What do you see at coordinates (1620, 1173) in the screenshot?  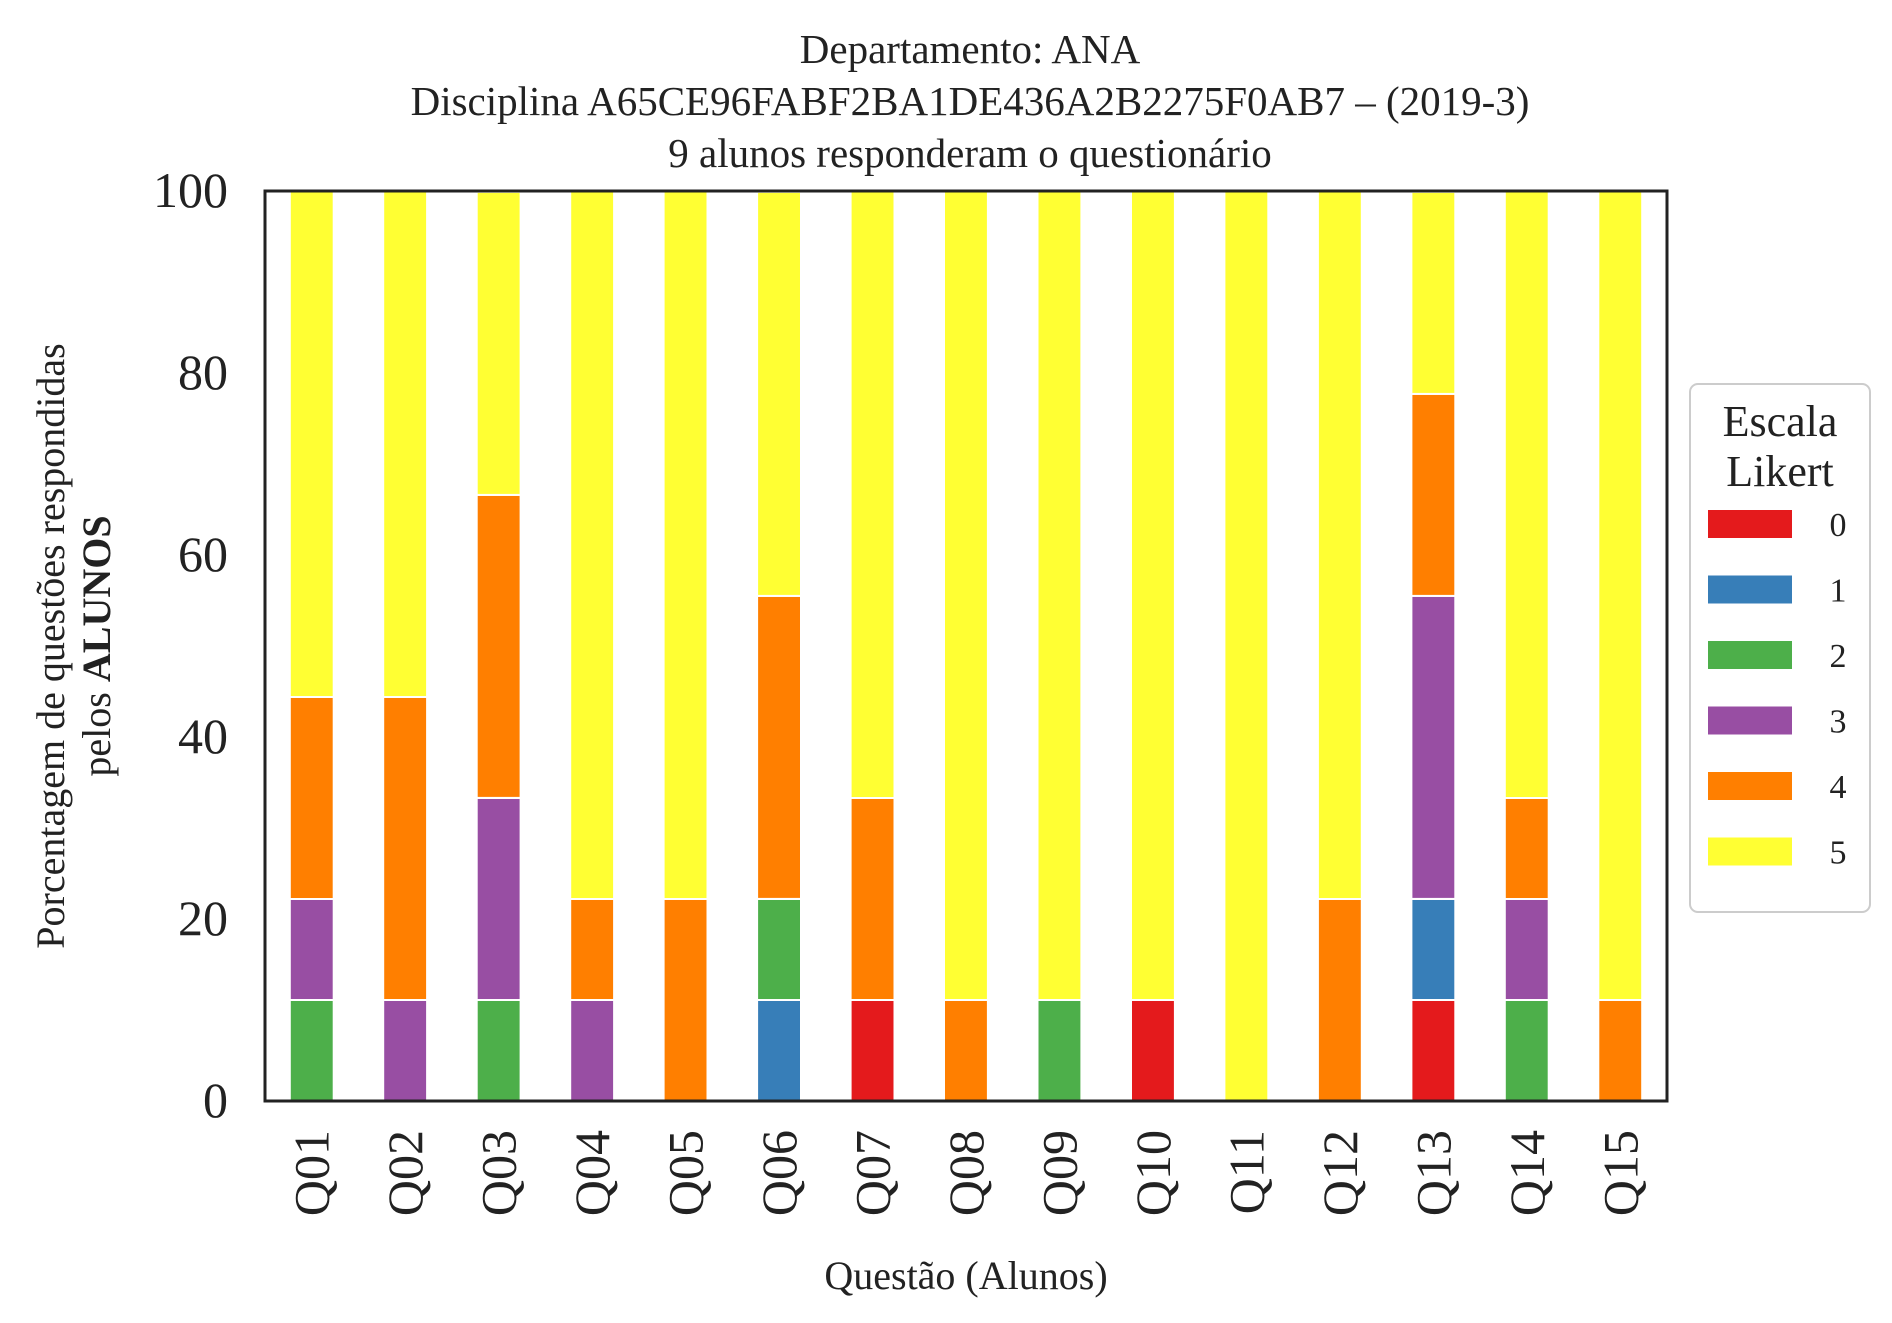 I see `x-tick-q15: Q15` at bounding box center [1620, 1173].